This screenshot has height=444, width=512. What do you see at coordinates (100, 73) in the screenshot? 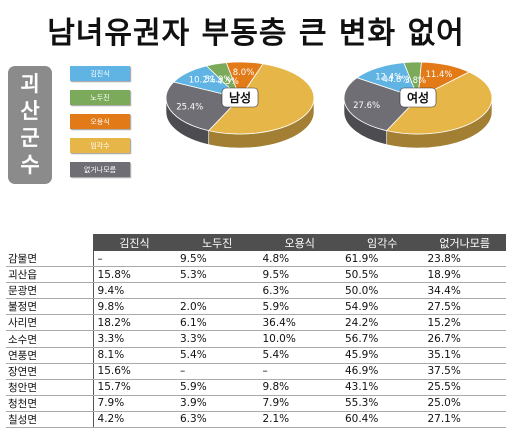
I see `legend-item-kim: 김진식` at bounding box center [100, 73].